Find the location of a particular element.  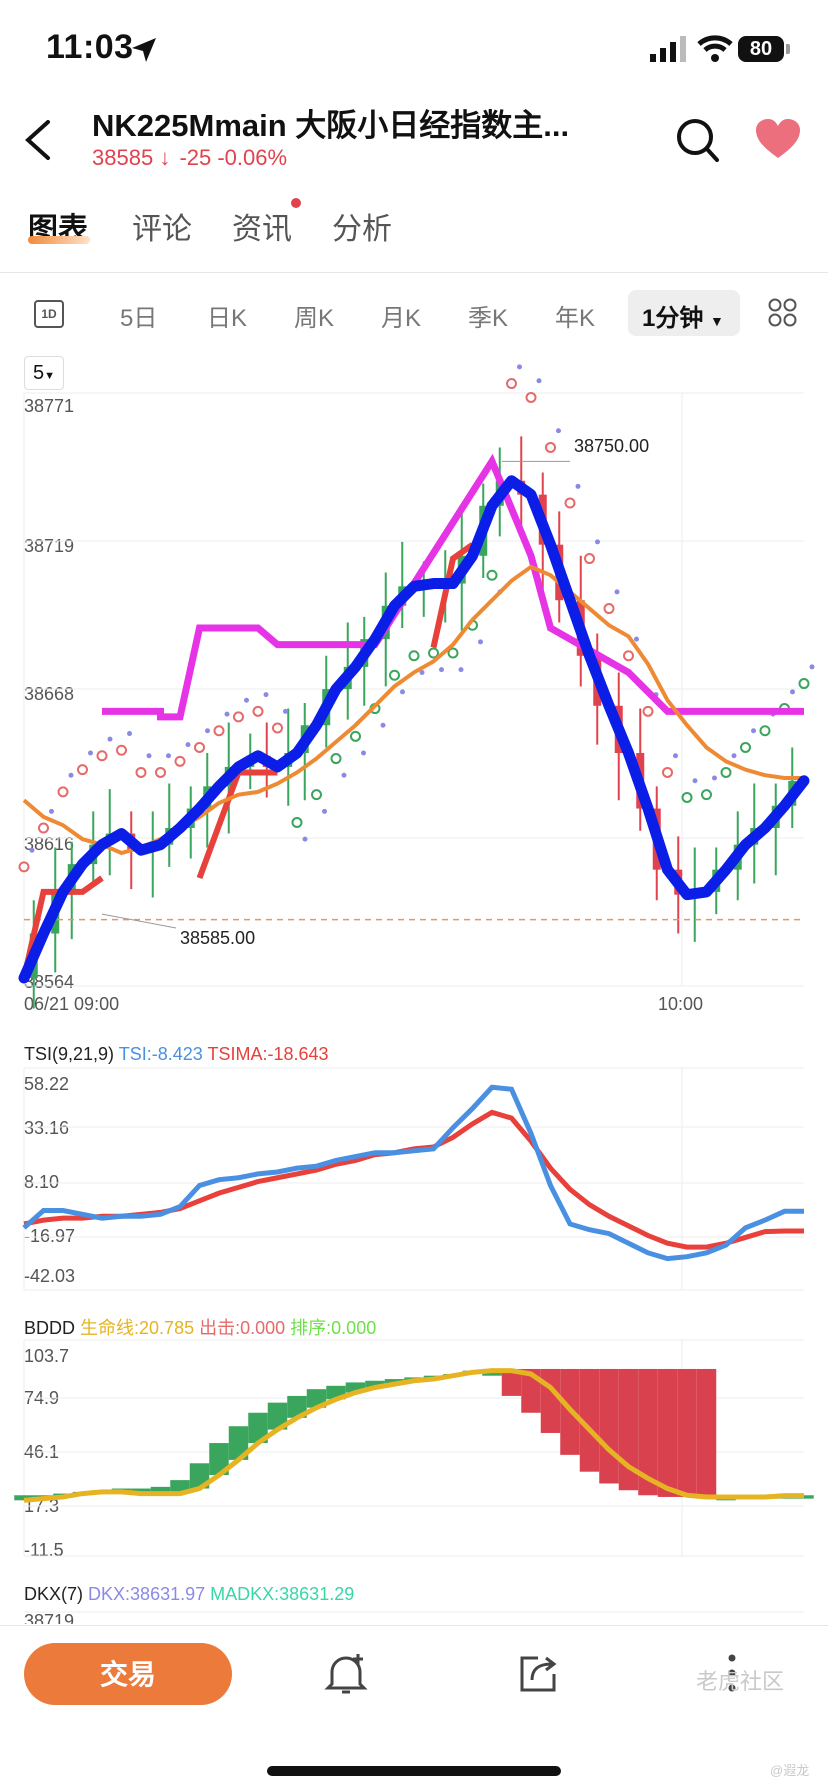

bottom-divider is located at coordinates (414, 1625).